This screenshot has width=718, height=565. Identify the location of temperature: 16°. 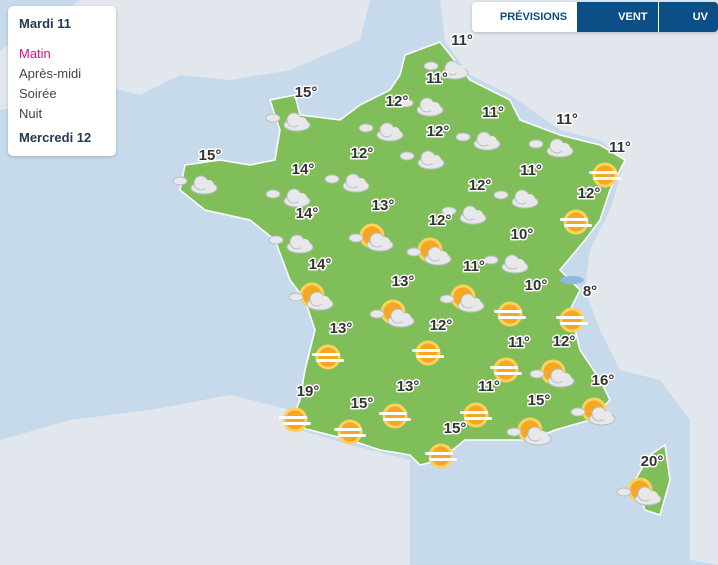
(603, 380).